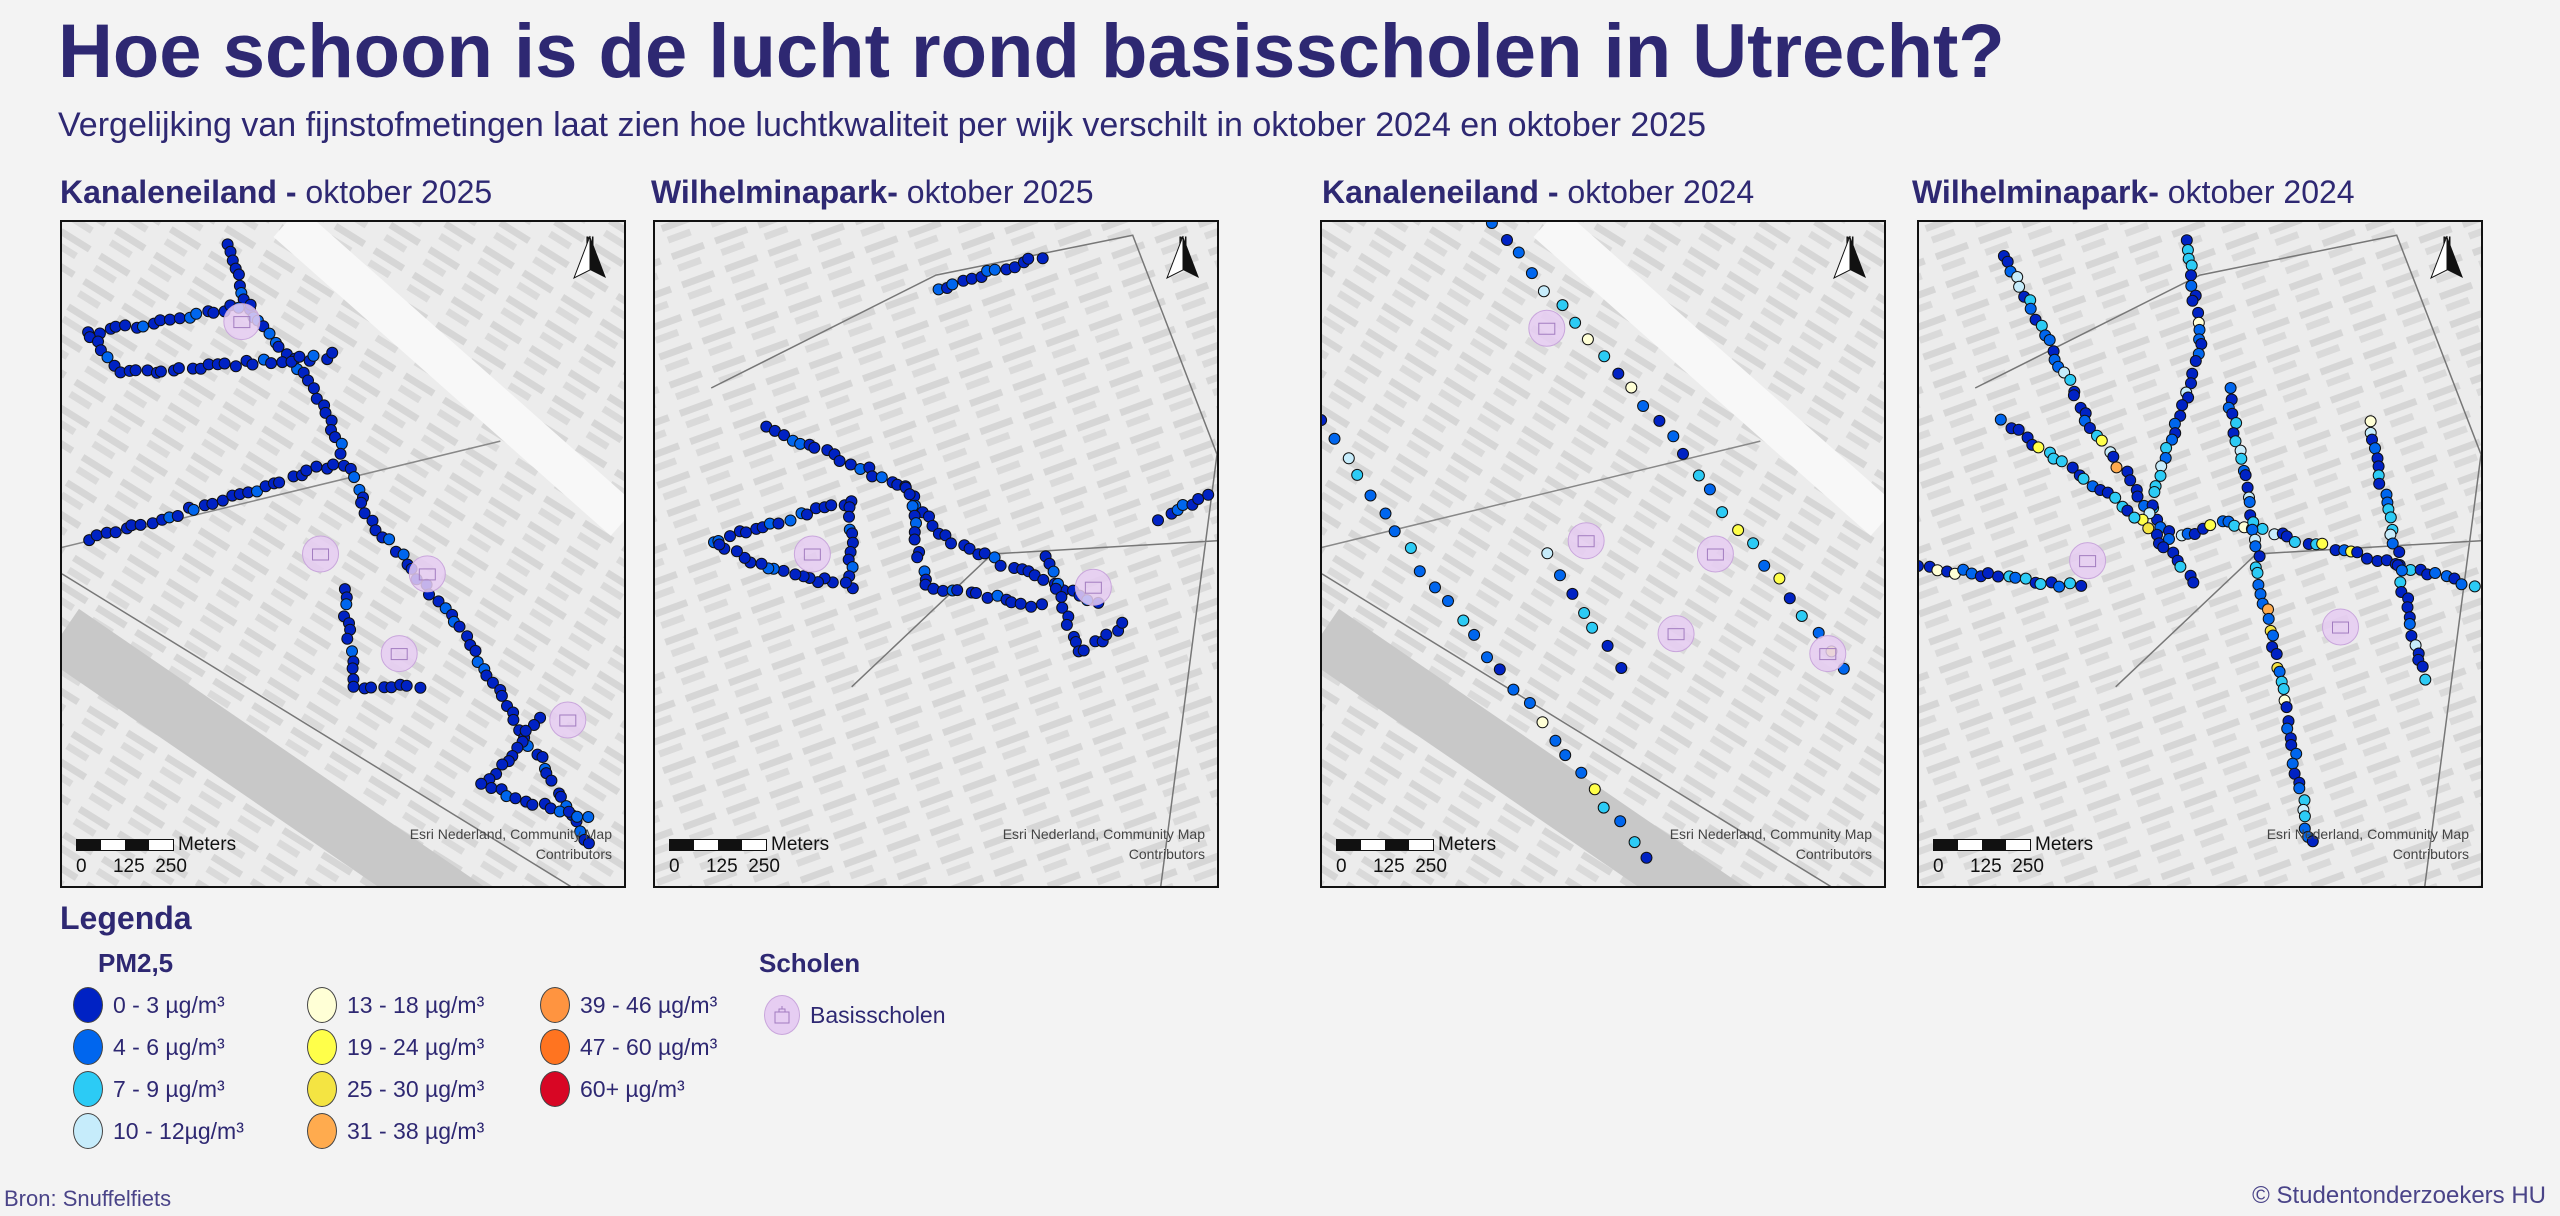 The image size is (2560, 1216). I want to click on map-period: oktober 2025, so click(1000, 192).